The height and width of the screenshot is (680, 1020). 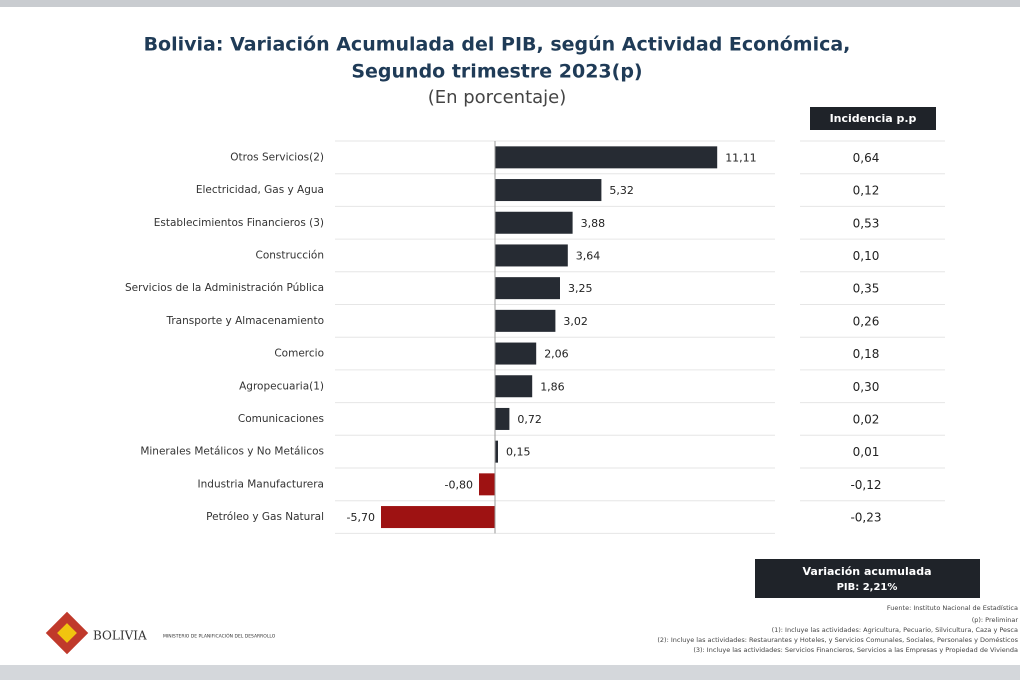 I want to click on category-label: Otros Servicios(2), so click(x=277, y=157).